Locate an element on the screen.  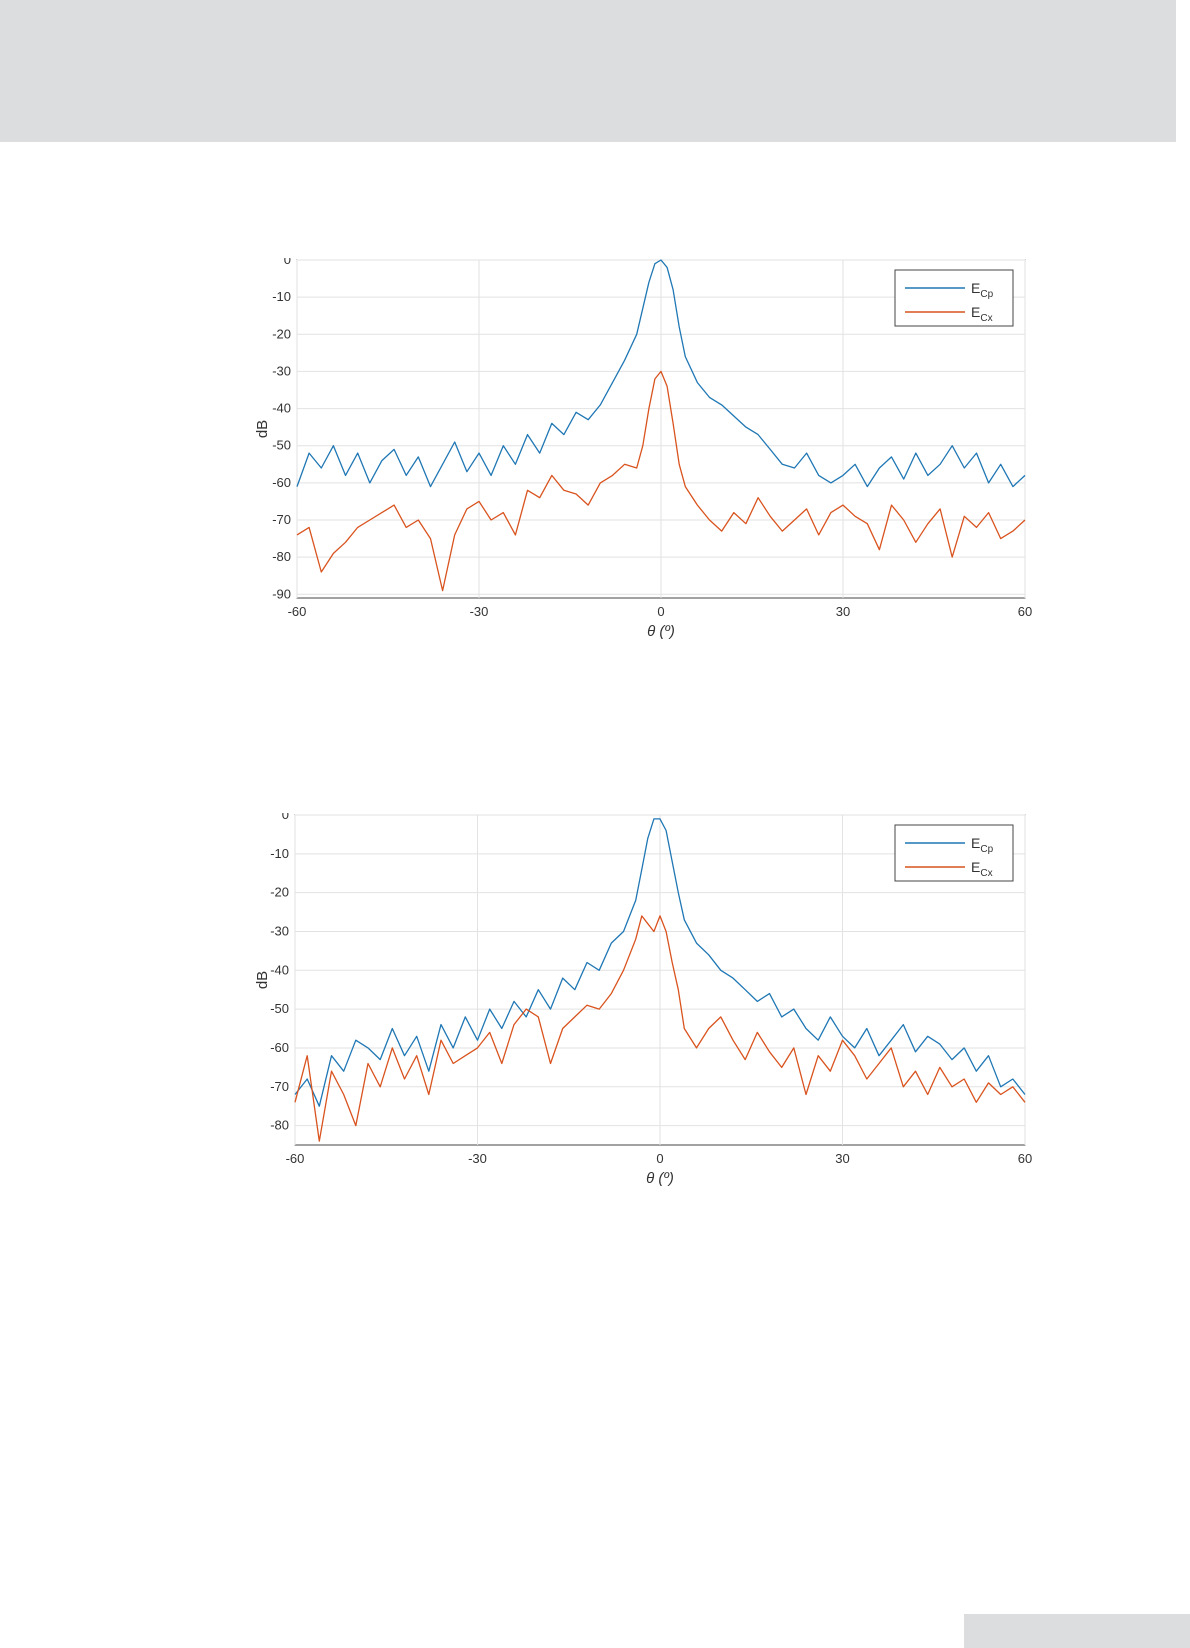
header-band is located at coordinates (588, 71).